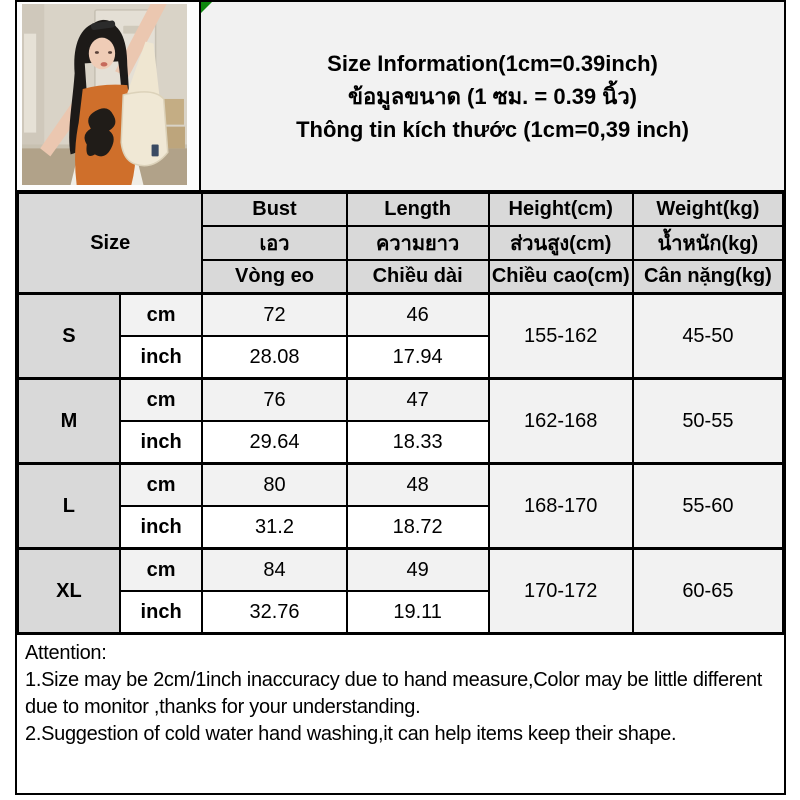 Image resolution: width=800 pixels, height=800 pixels. What do you see at coordinates (708, 277) in the screenshot?
I see `col-weight-vi: Cân nặng(kg)` at bounding box center [708, 277].